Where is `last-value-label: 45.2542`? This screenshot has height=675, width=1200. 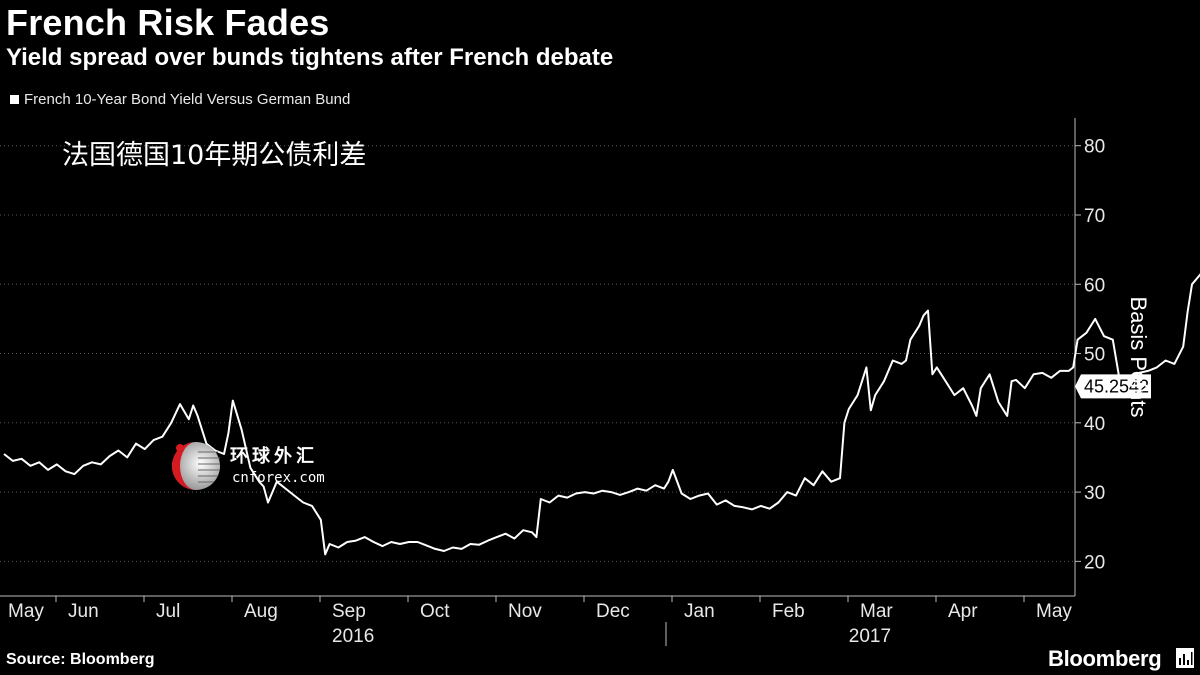
last-value-label: 45.2542 is located at coordinates (1116, 386).